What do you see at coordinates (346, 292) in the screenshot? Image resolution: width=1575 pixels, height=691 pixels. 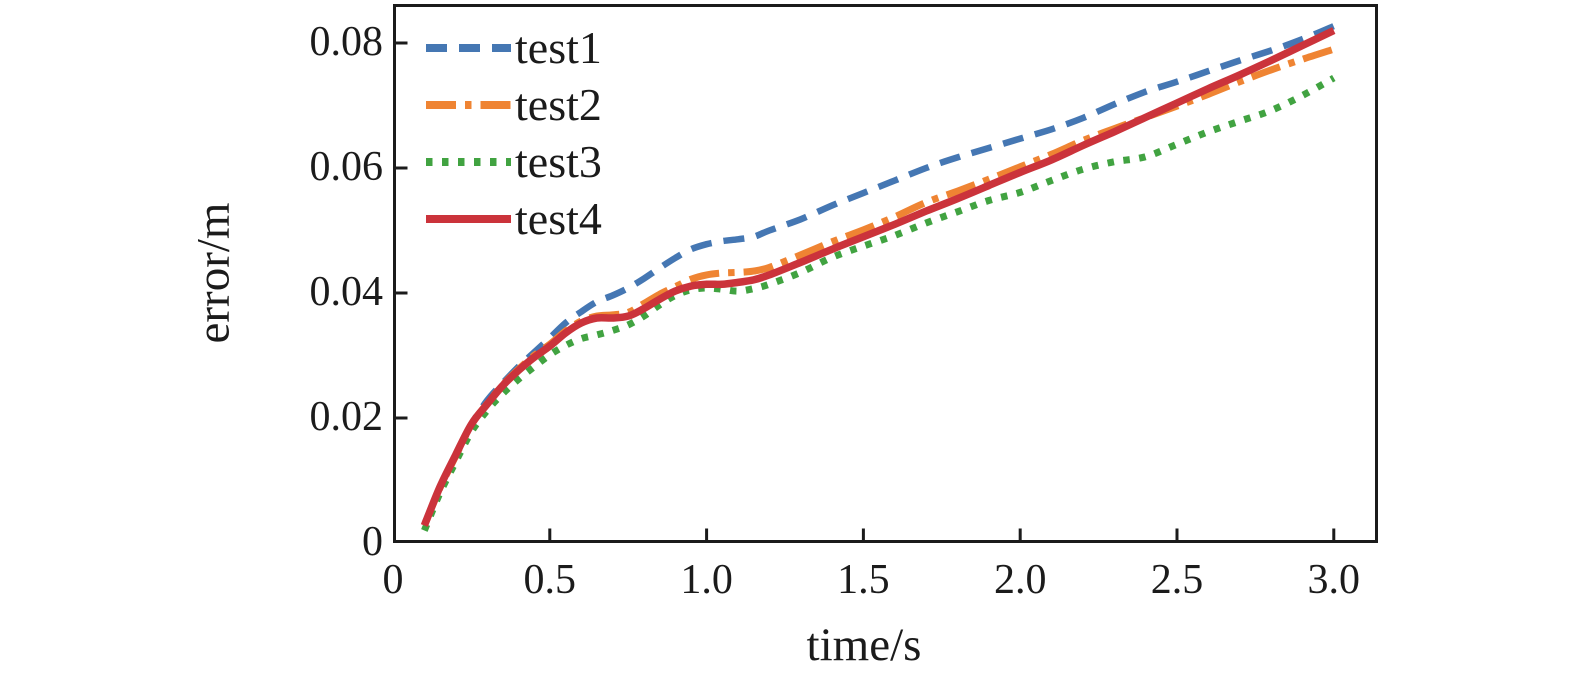 I see `y-tick-label: 0.04` at bounding box center [346, 292].